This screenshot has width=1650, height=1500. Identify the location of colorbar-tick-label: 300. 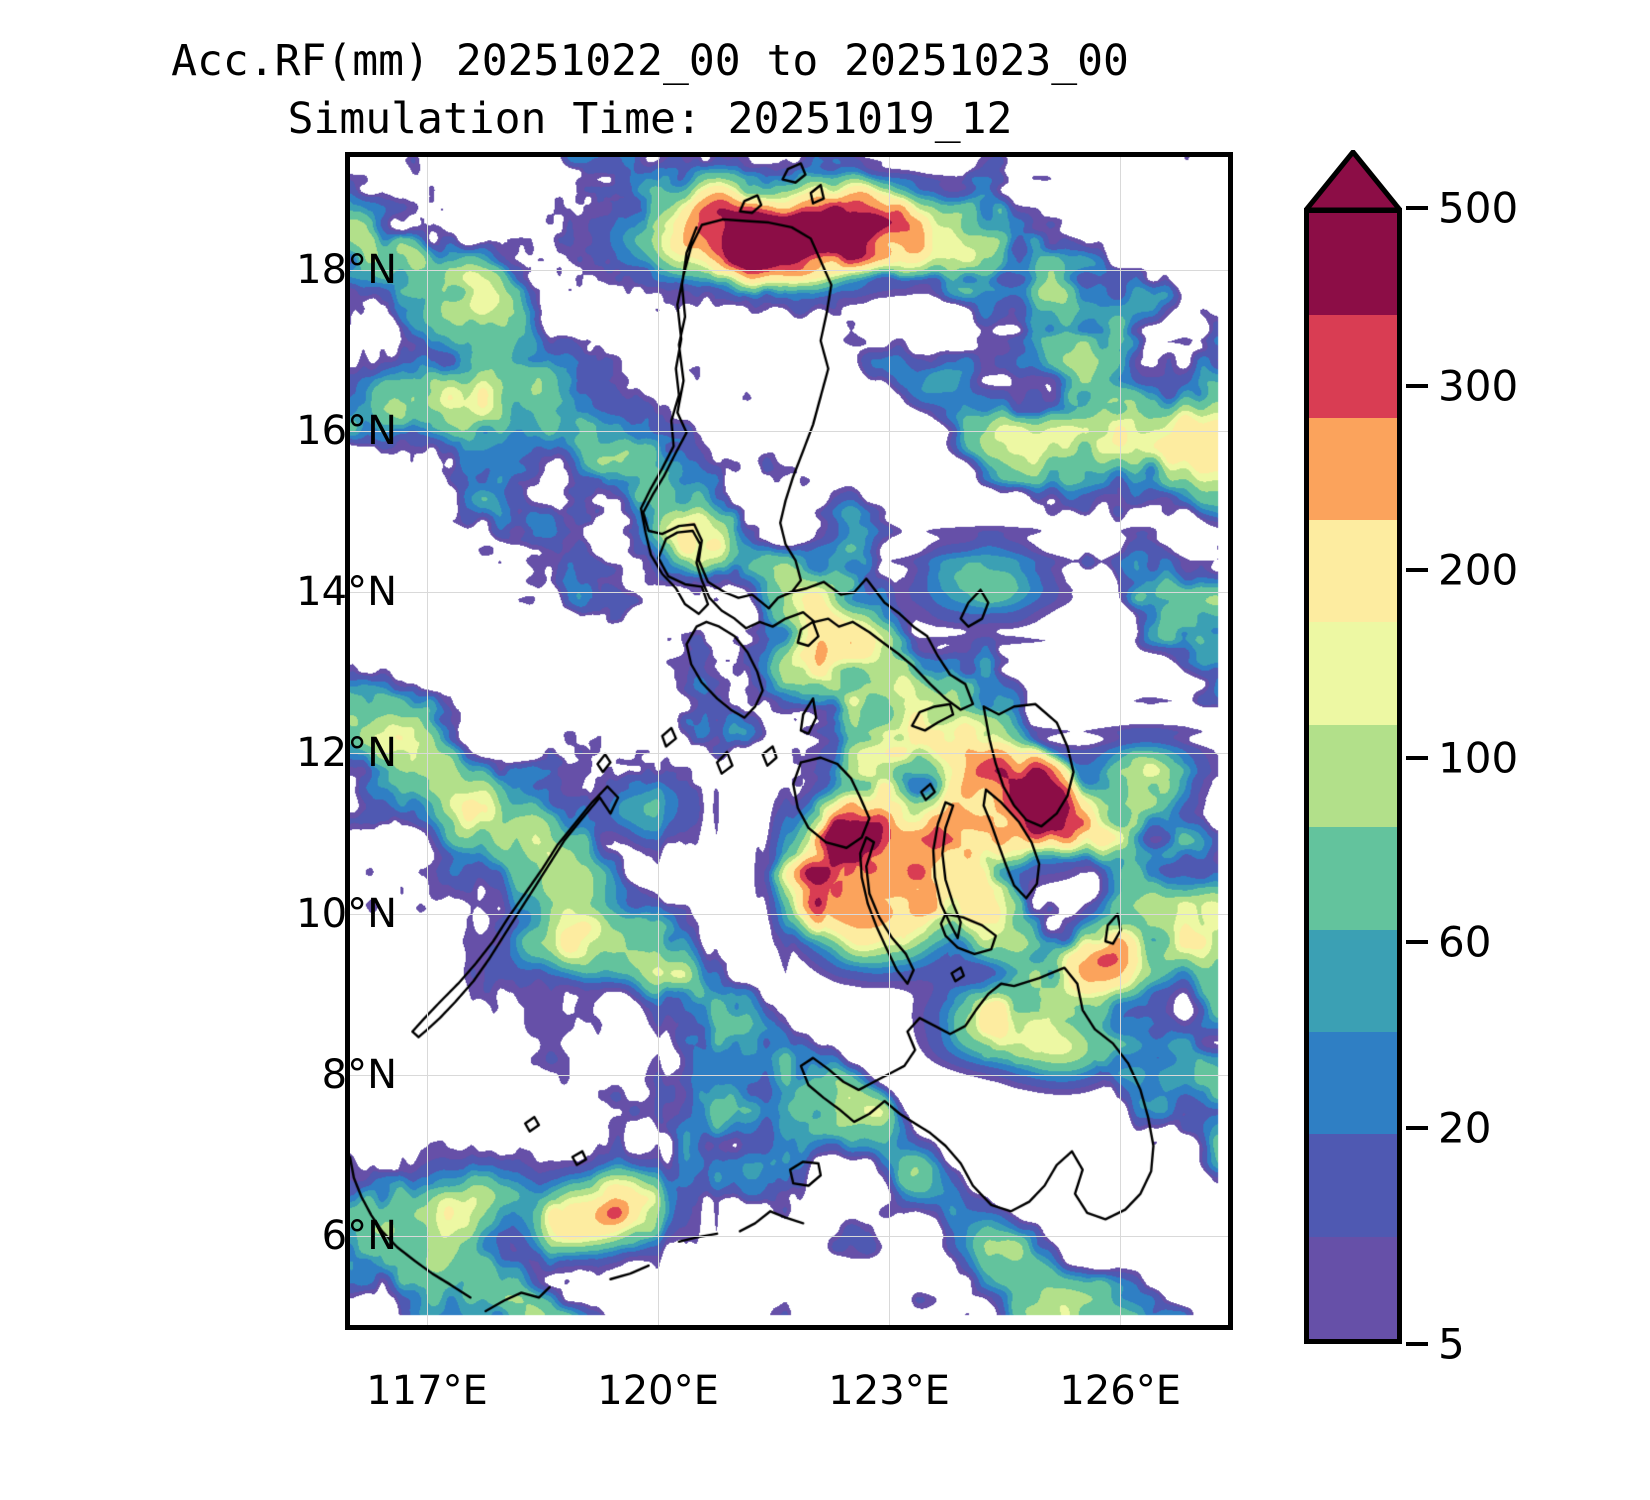
(1478, 386).